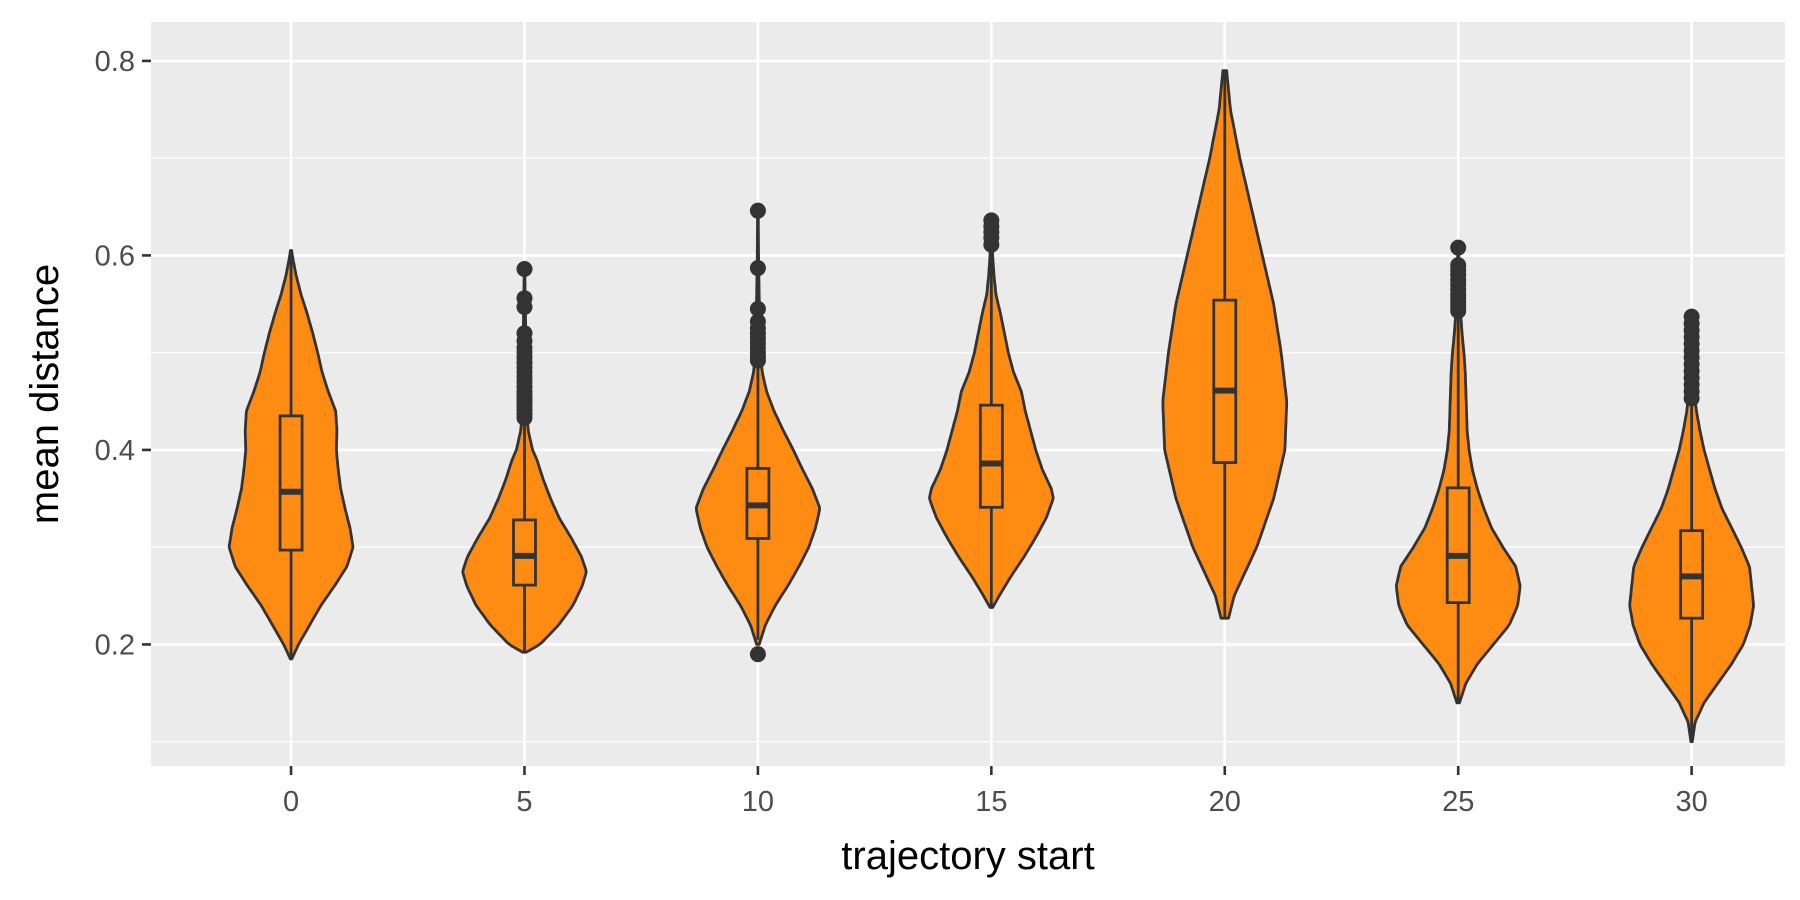 This screenshot has height=900, width=1800. What do you see at coordinates (967, 856) in the screenshot?
I see `x-axis-title: trajectory start` at bounding box center [967, 856].